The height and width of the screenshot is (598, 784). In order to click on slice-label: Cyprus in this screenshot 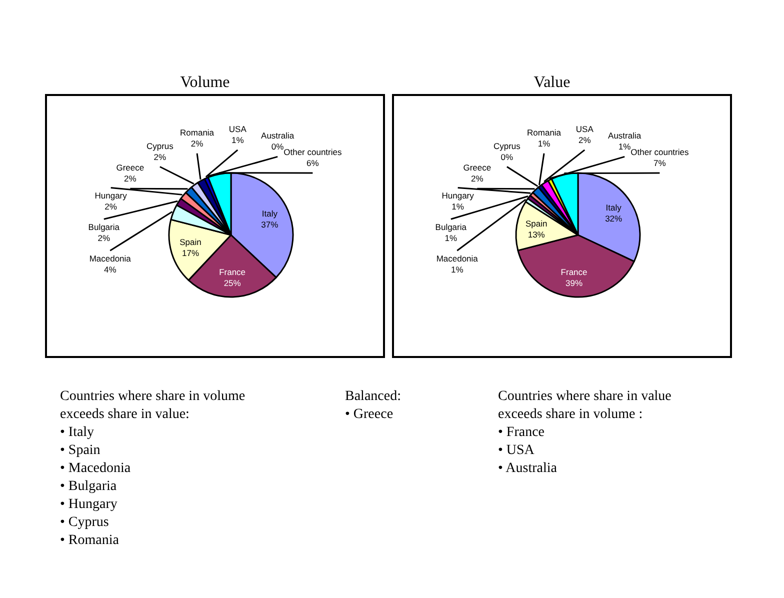, I will do `click(160, 145)`.